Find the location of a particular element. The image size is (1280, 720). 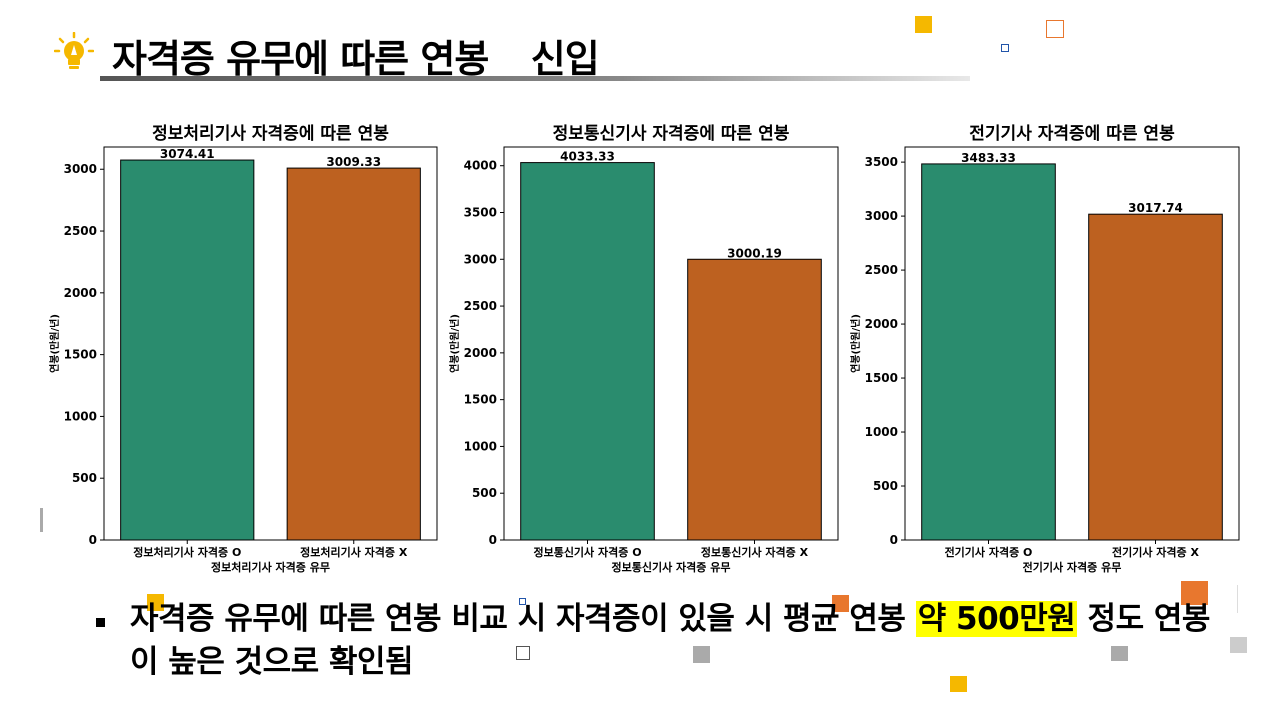

bar-value-label: 4033.33 is located at coordinates (587, 157).